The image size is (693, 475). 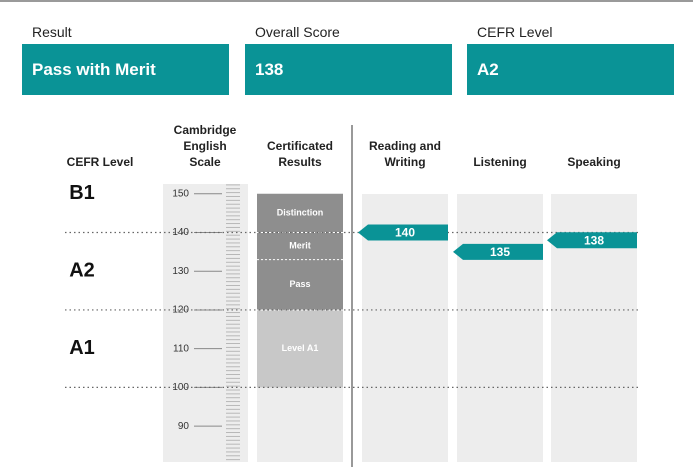 I want to click on summary-label: Overall Score, so click(x=297, y=32).